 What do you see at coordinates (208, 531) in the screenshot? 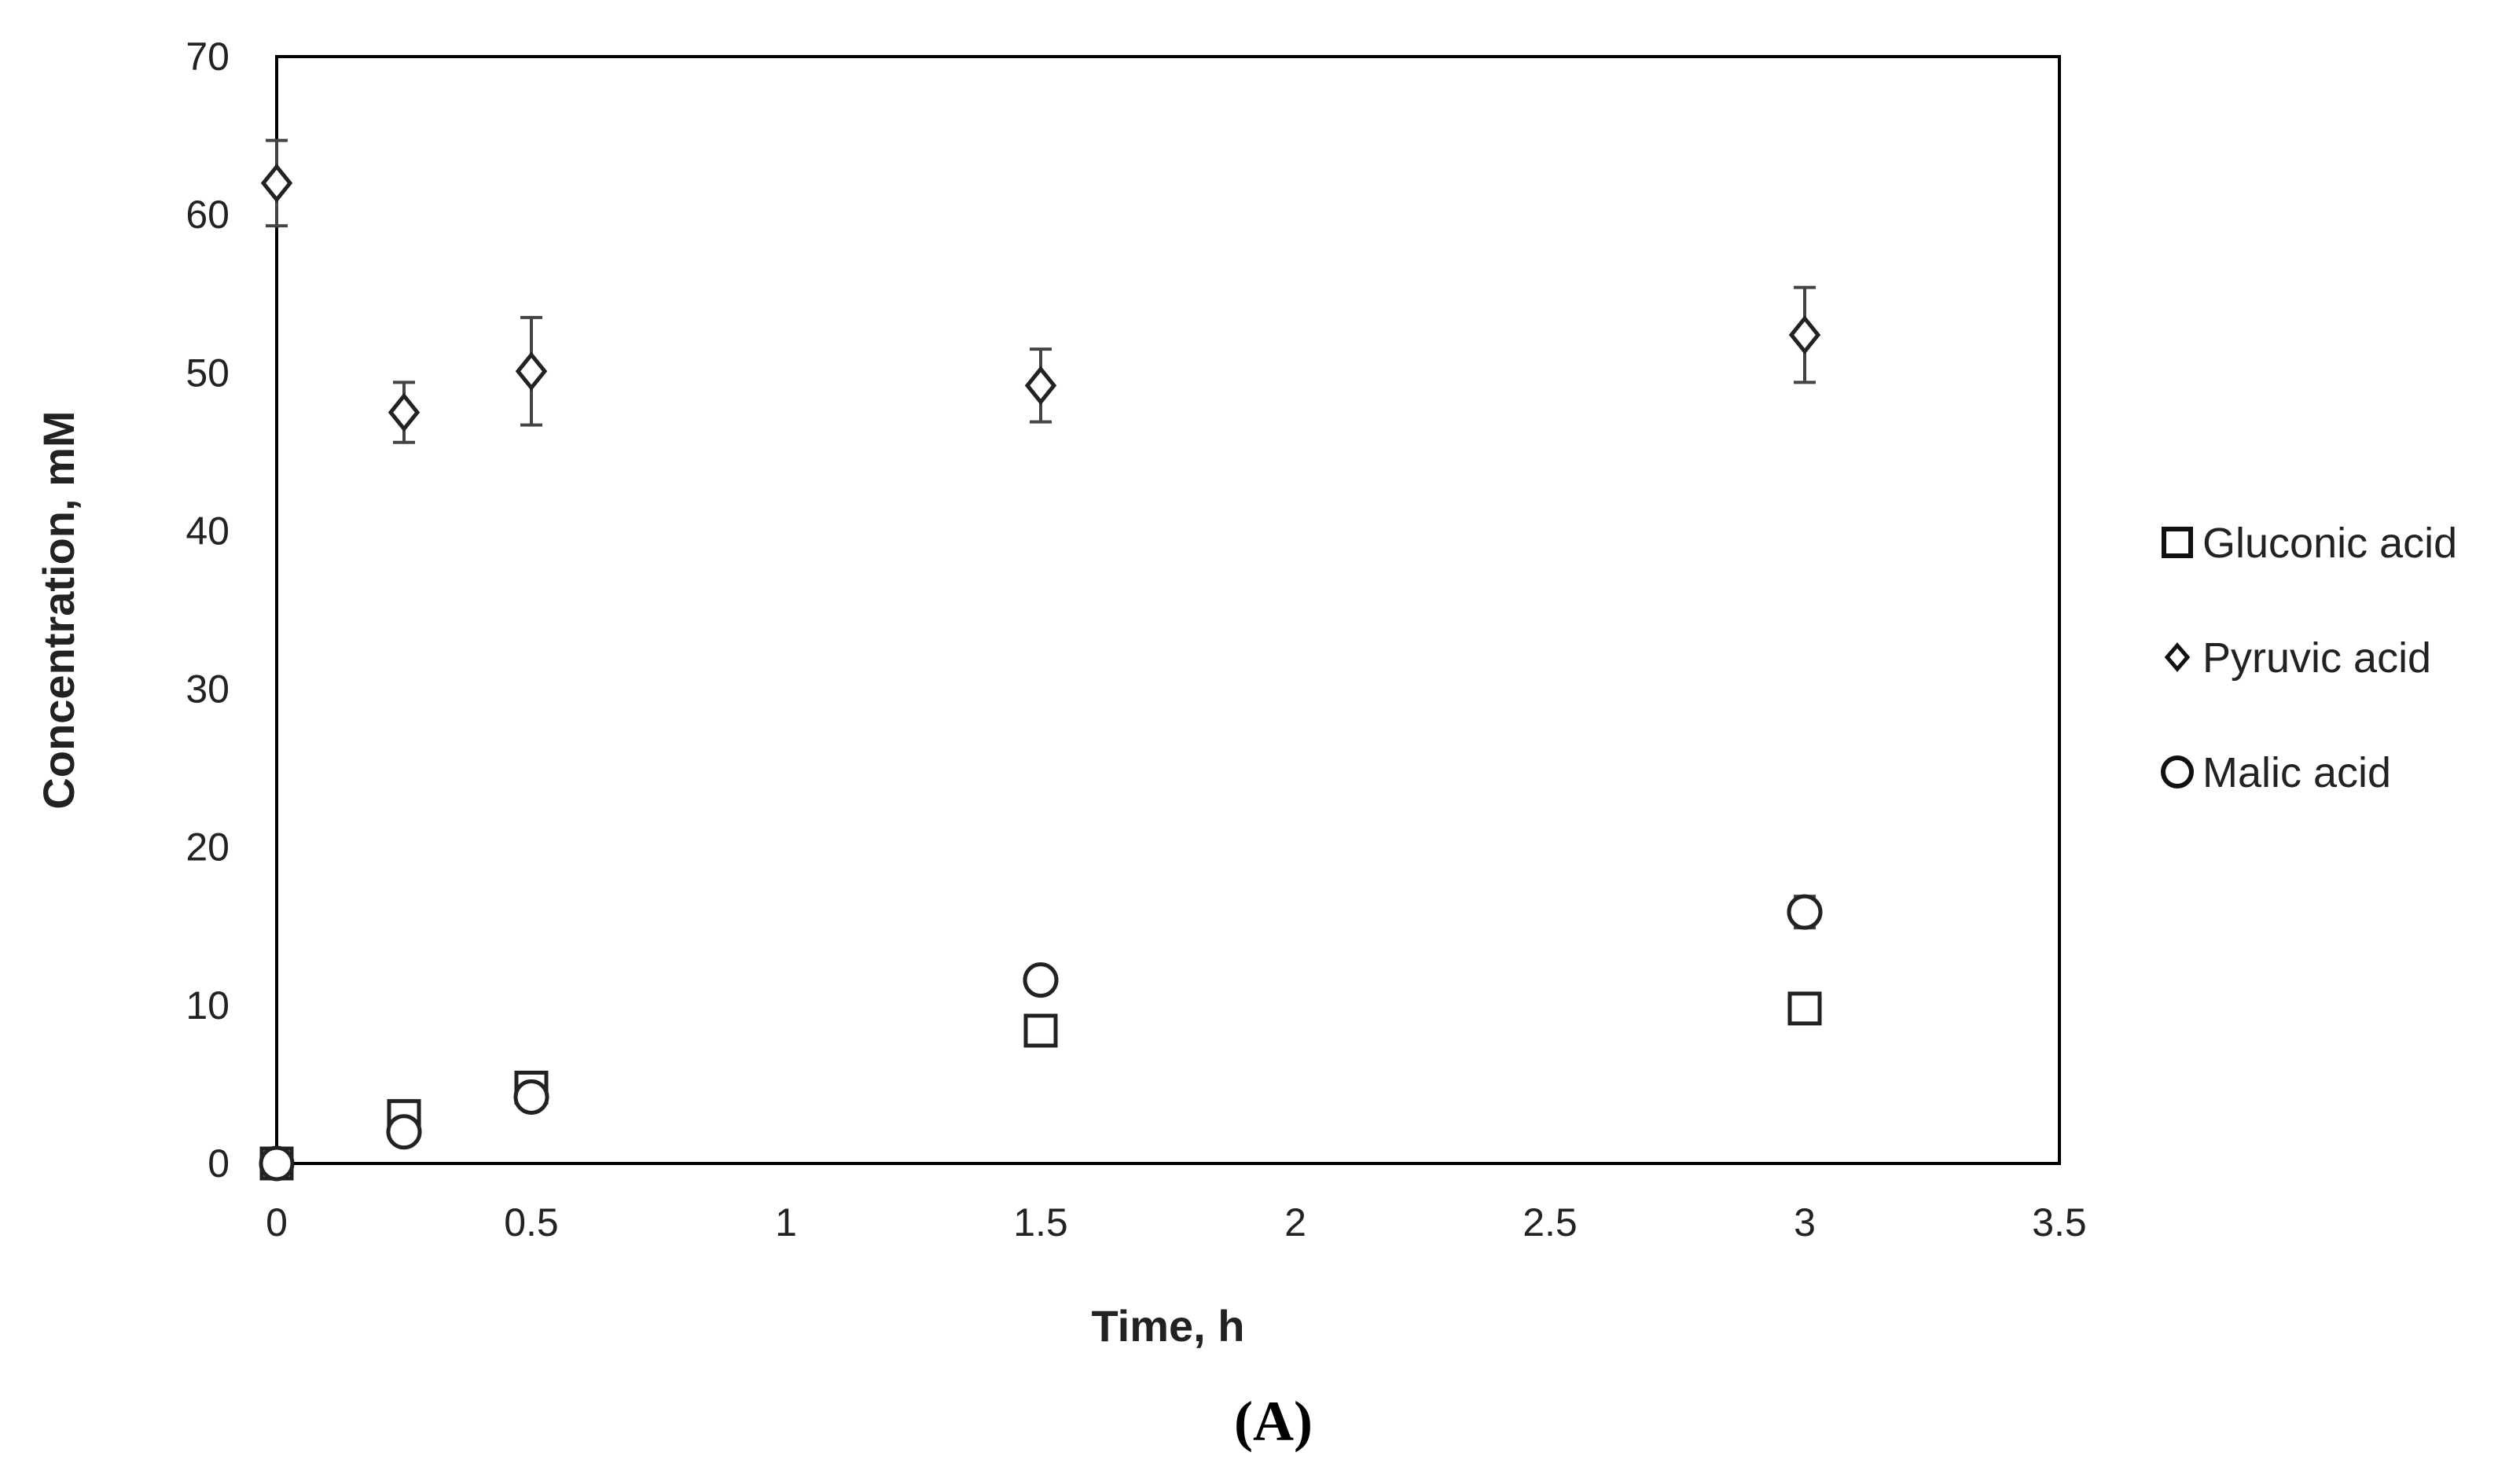
I see `y-tick-label: 40` at bounding box center [208, 531].